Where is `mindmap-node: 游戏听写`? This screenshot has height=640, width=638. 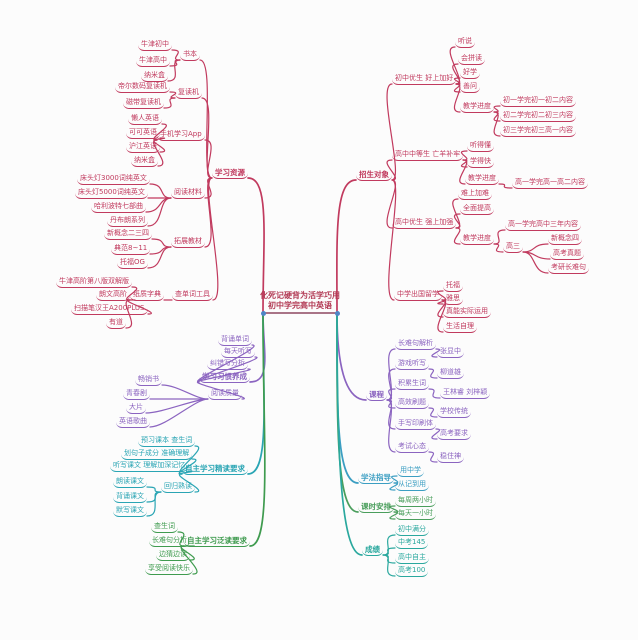 mindmap-node: 游戏听写 is located at coordinates (412, 364).